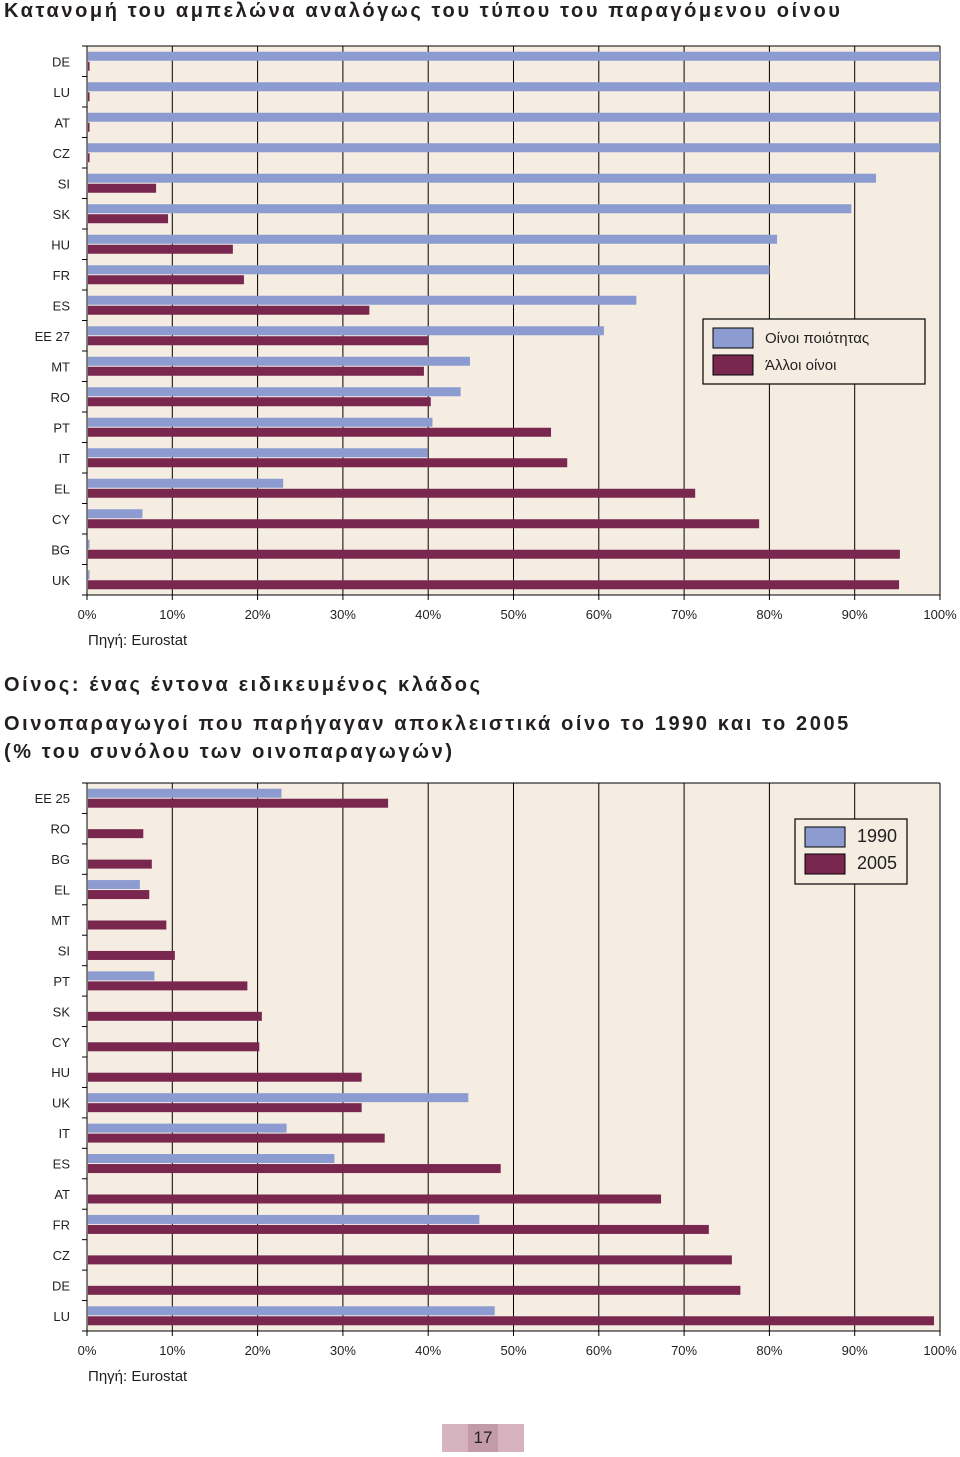  Describe the element at coordinates (52, 798) in the screenshot. I see `y-category-label: EE 25` at that location.